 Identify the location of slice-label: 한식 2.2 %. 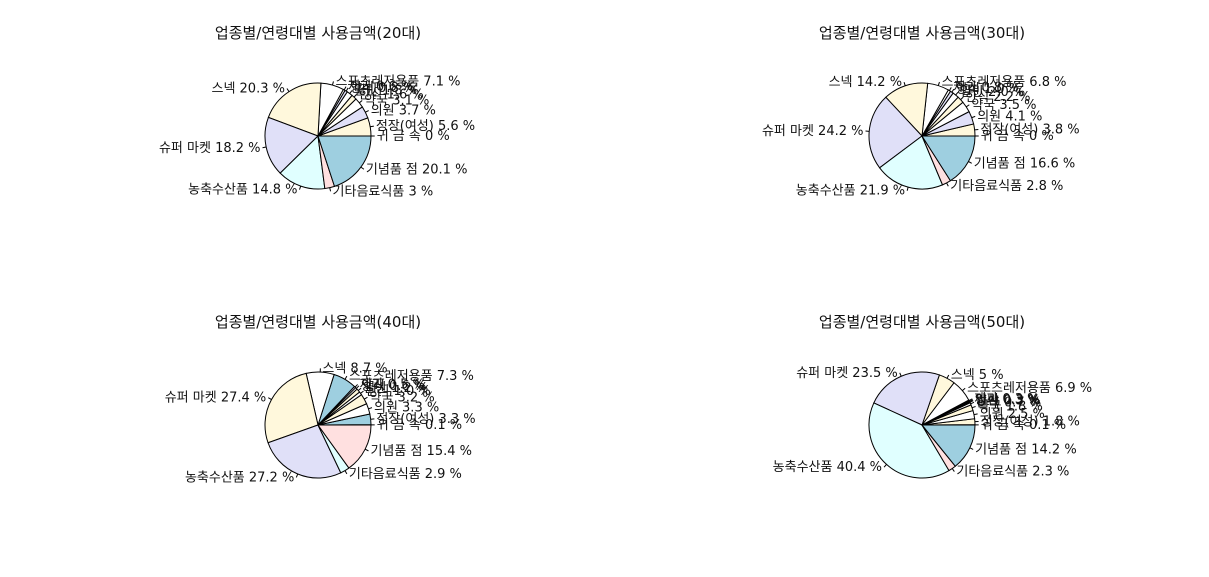
(997, 97).